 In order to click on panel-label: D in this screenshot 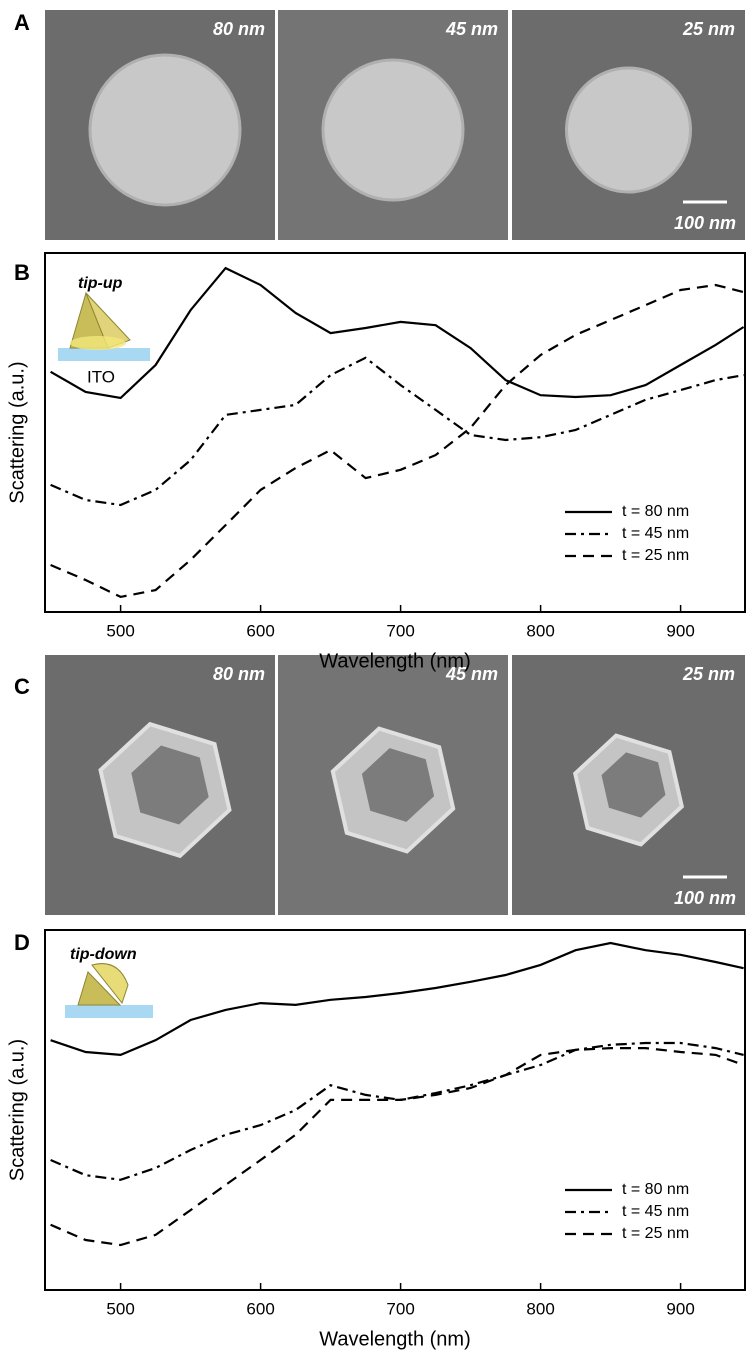, I will do `click(22, 942)`.